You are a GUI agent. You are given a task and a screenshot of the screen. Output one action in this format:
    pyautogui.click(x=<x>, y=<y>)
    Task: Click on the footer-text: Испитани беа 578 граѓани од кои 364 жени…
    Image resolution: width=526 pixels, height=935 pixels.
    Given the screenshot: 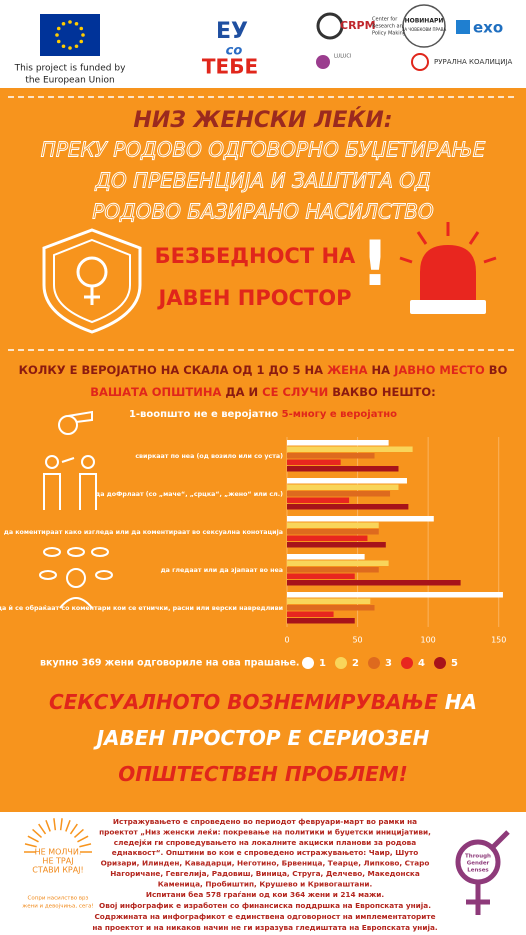 What is the action you would take?
    pyautogui.click(x=265, y=894)
    